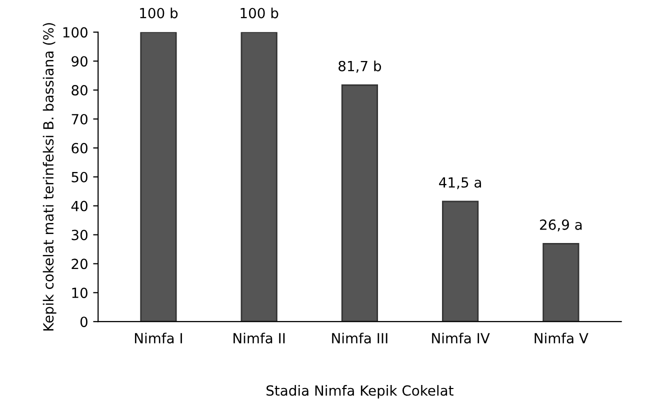  What do you see at coordinates (75, 32) in the screenshot?
I see `y-tick-label: 100` at bounding box center [75, 32].